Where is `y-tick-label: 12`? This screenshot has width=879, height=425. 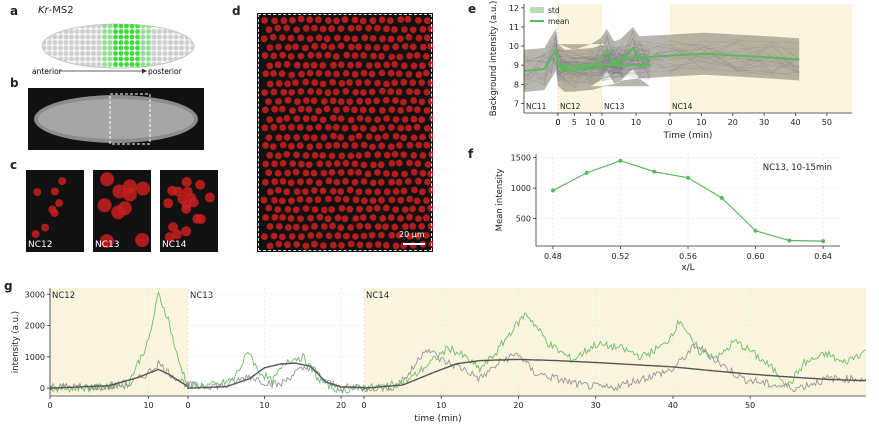
y-tick-label: 12 is located at coordinates (514, 8).